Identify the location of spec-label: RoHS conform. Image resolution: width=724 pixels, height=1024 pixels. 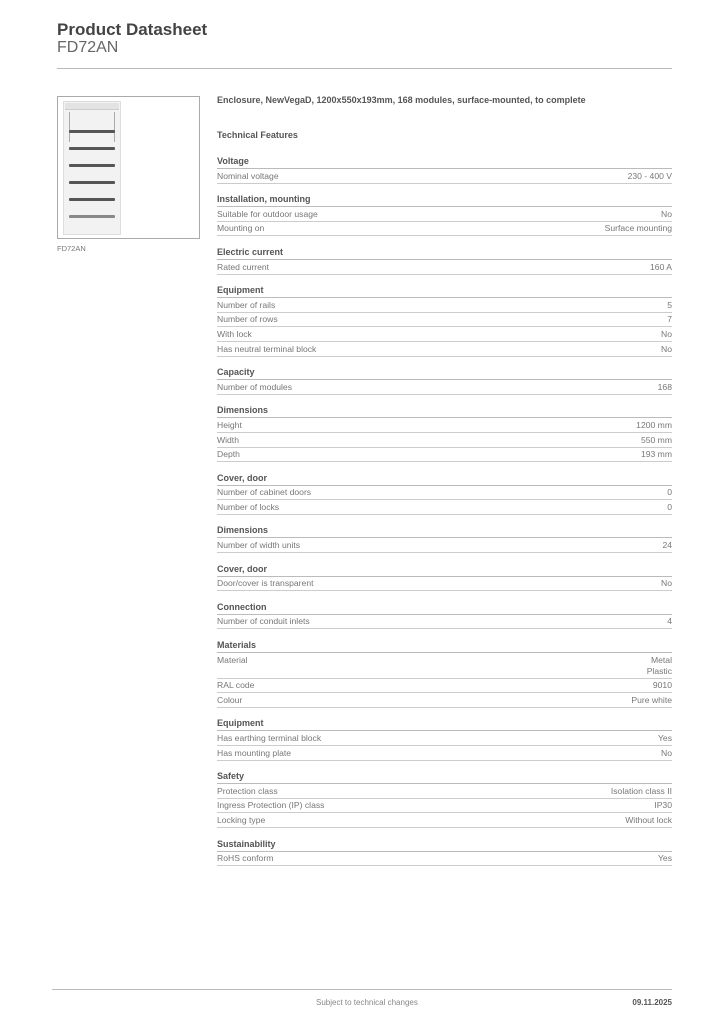
(245, 858).